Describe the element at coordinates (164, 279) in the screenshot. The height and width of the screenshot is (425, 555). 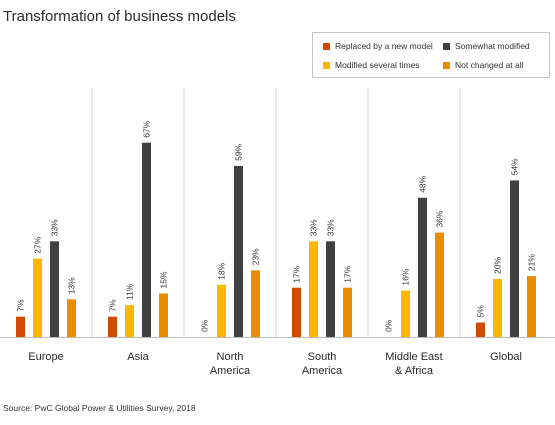
I see `data-label: 15%` at that location.